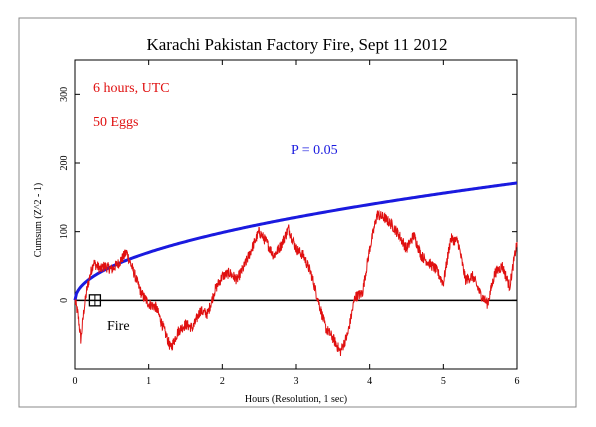  What do you see at coordinates (64, 231) in the screenshot?
I see `y-tick-label: 100` at bounding box center [64, 231].